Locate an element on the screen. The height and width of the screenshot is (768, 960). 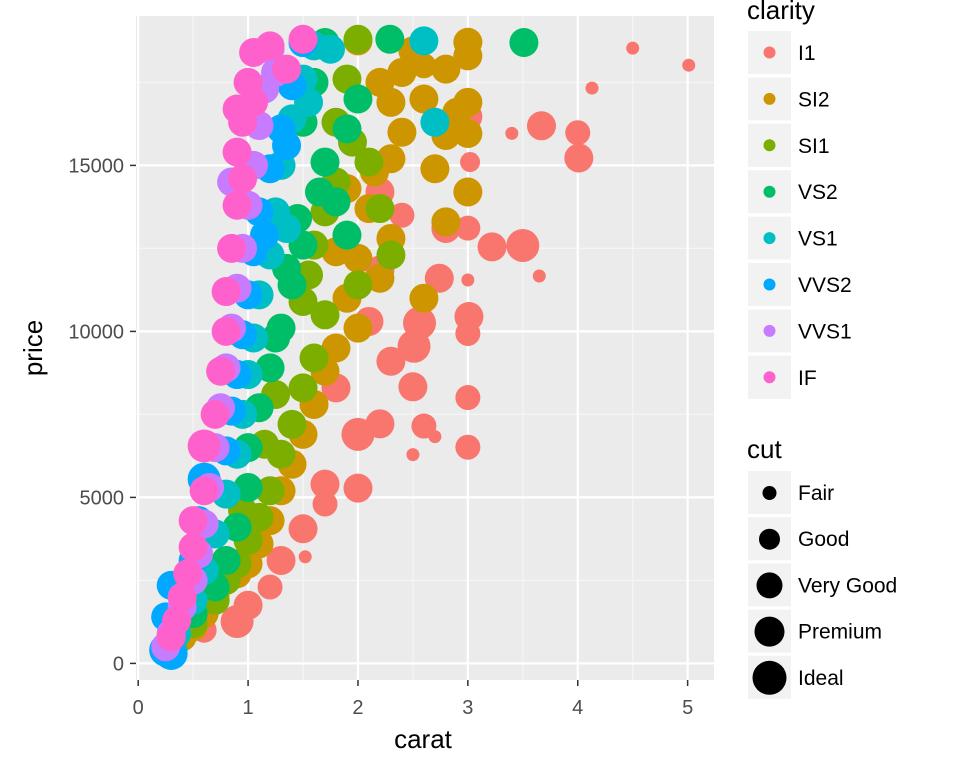
legend-label: Fair is located at coordinates (816, 493).